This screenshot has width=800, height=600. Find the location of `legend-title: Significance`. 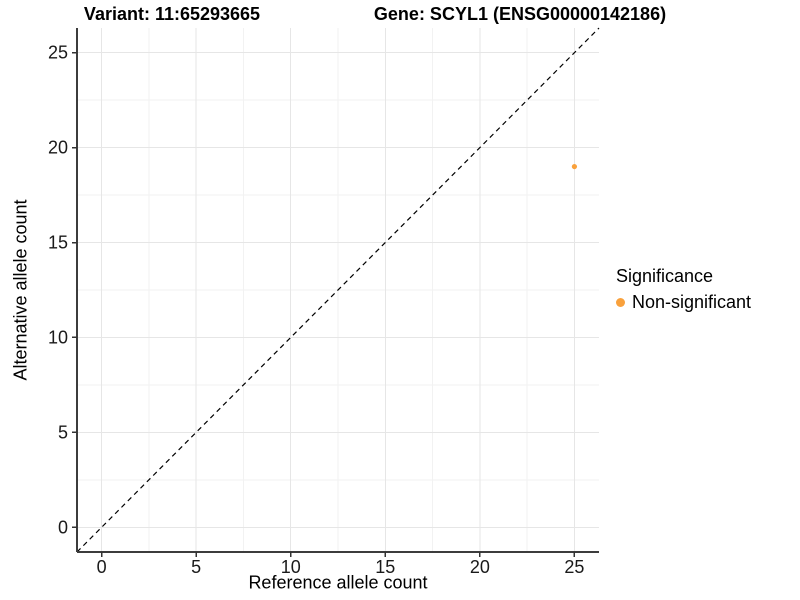

legend-title: Significance is located at coordinates (665, 276).